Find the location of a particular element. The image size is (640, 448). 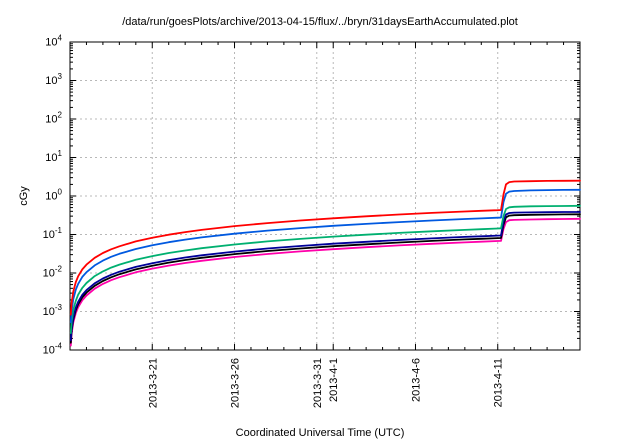

x-tick-label: 2013-4-1 is located at coordinates (334, 380).